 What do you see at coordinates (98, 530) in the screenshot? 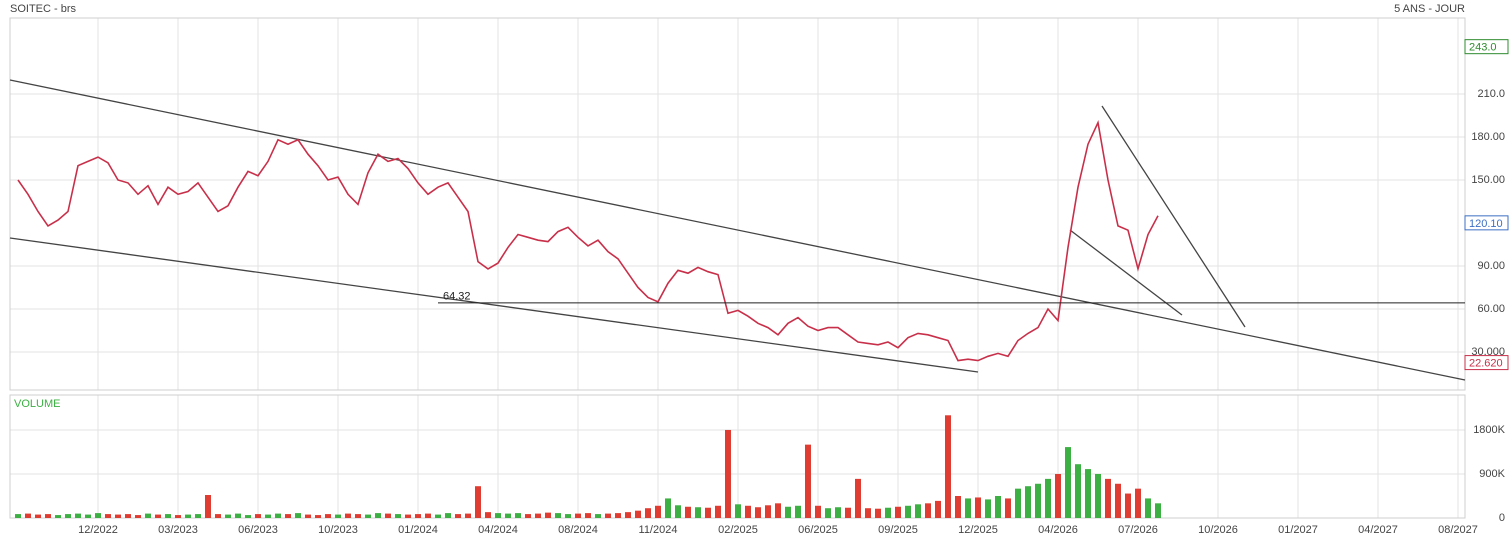
I see `x-tick-label: 12/2022` at bounding box center [98, 530].